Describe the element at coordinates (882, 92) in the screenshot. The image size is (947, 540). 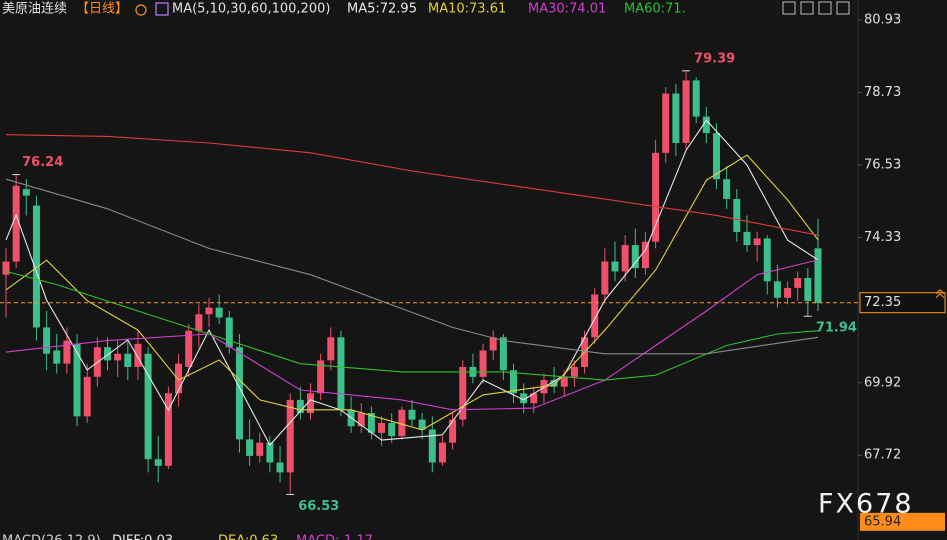
I see `y-tick-label: 78.73` at that location.